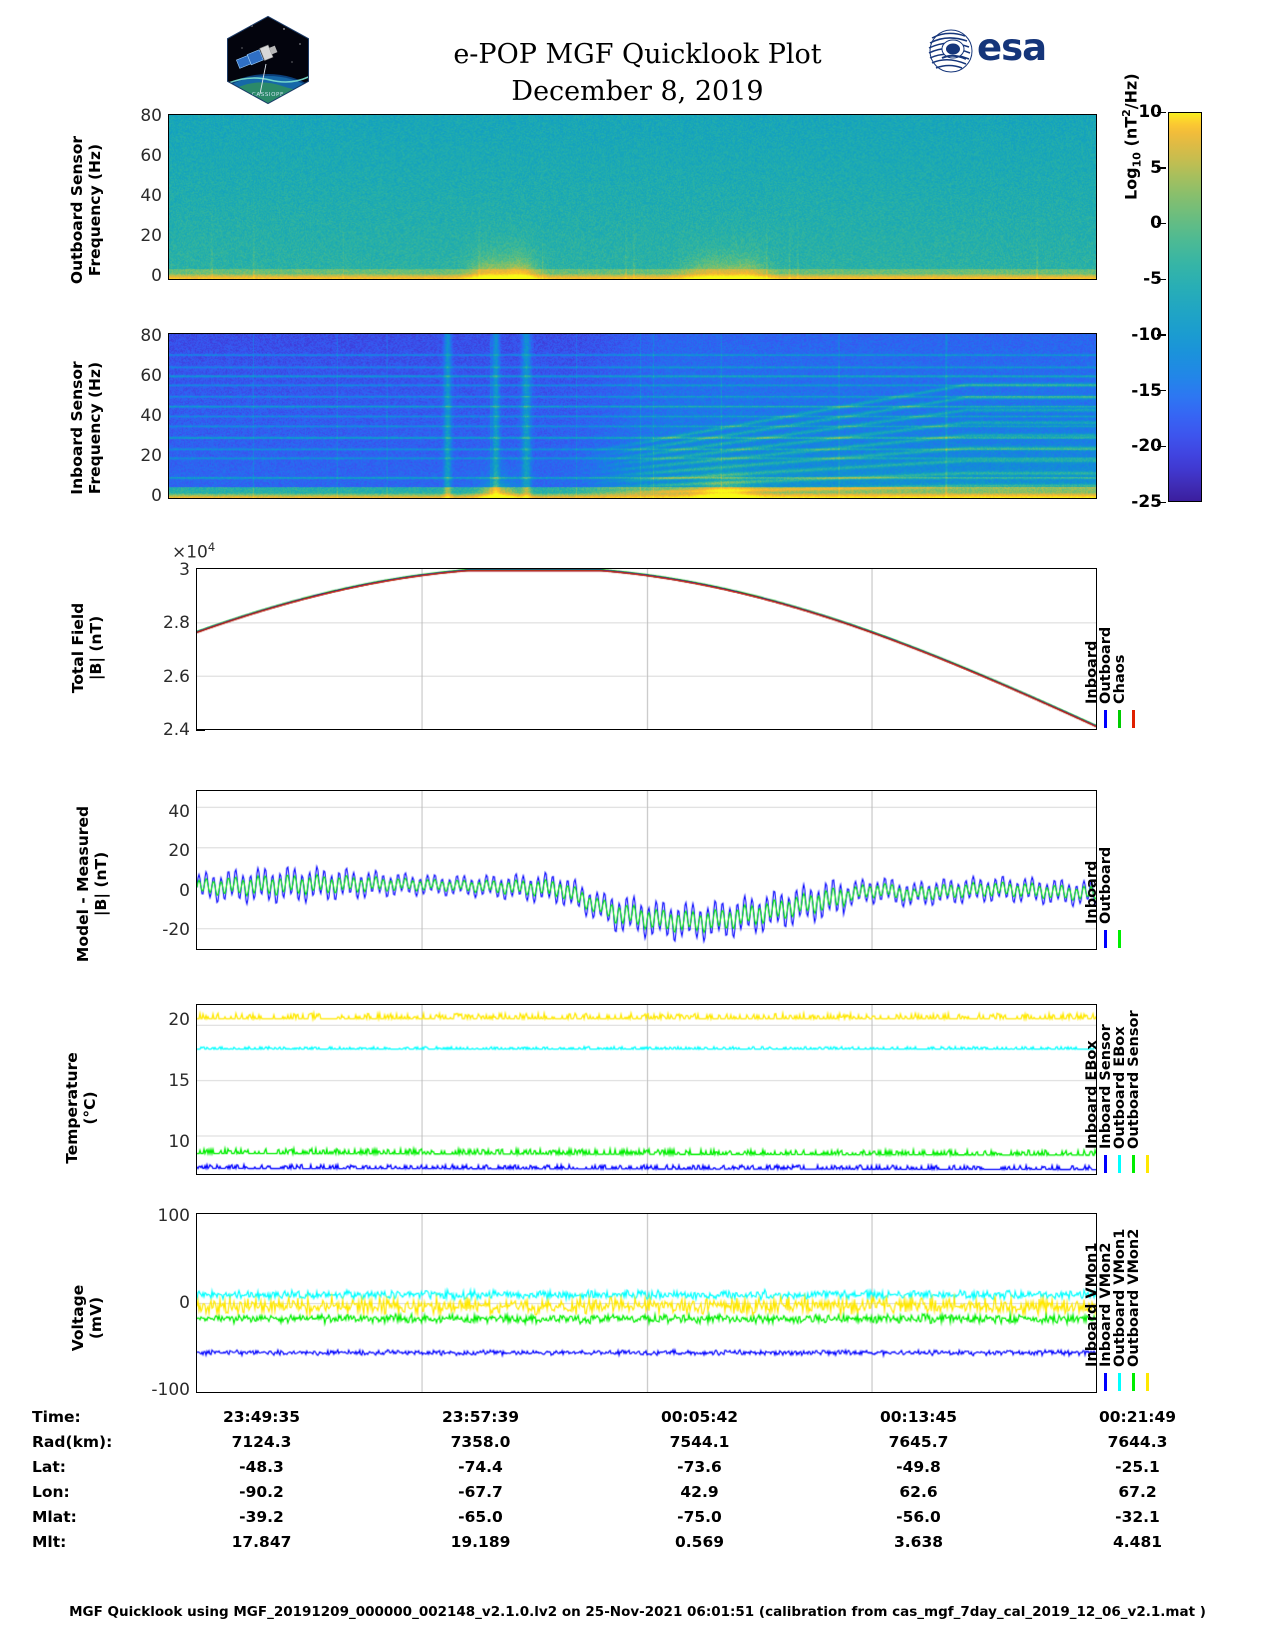 The width and height of the screenshot is (1275, 1650). Describe the element at coordinates (86, 210) in the screenshot. I see `outboard-spectrogram-ylabel: Outboard Sensor Frequency (Hz)` at that location.